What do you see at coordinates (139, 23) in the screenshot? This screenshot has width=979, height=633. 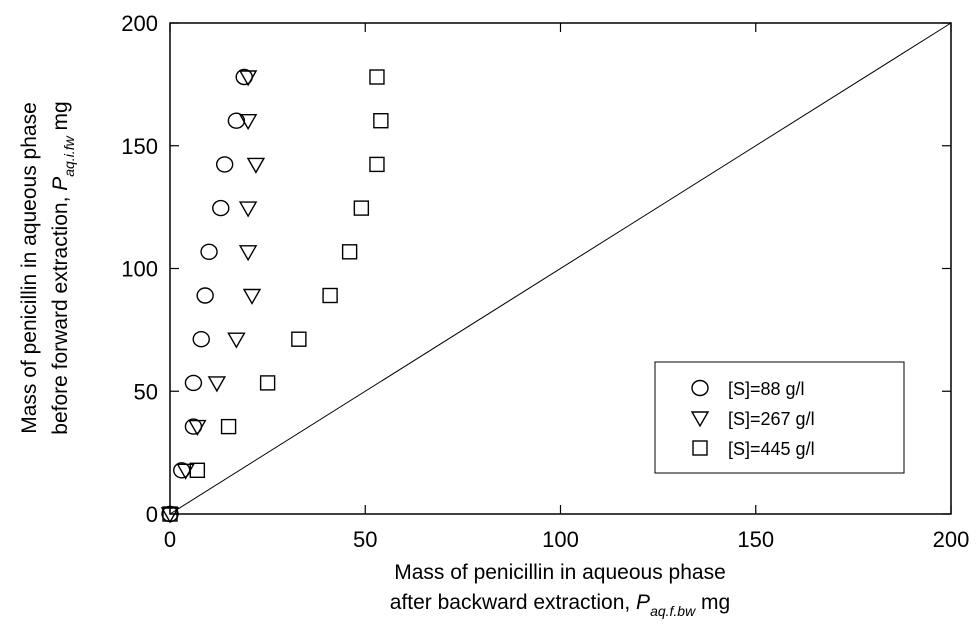 I see `y-tick-label-4: 200` at bounding box center [139, 23].